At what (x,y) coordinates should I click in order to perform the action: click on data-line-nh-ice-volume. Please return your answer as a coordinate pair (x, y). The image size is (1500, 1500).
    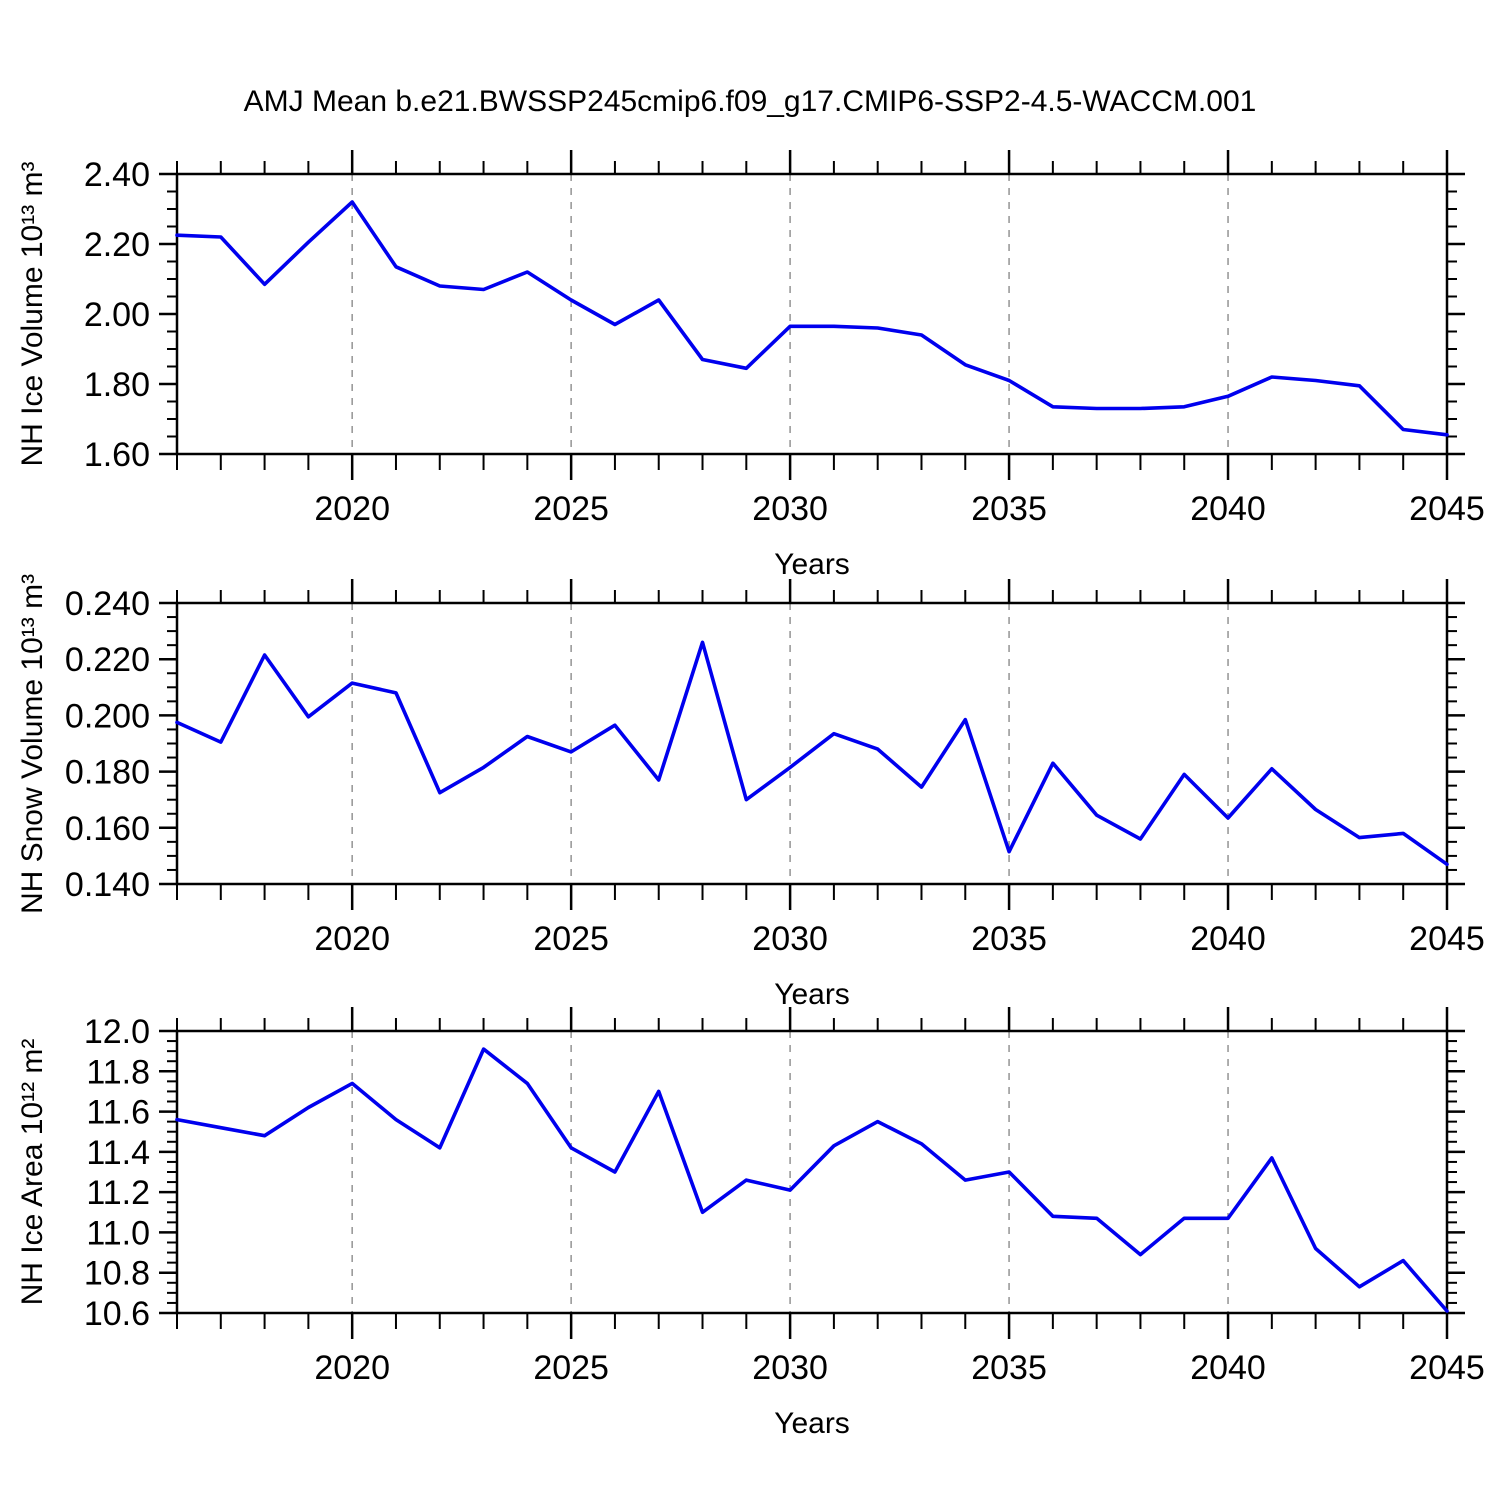
    Looking at the image, I should click on (812, 318).